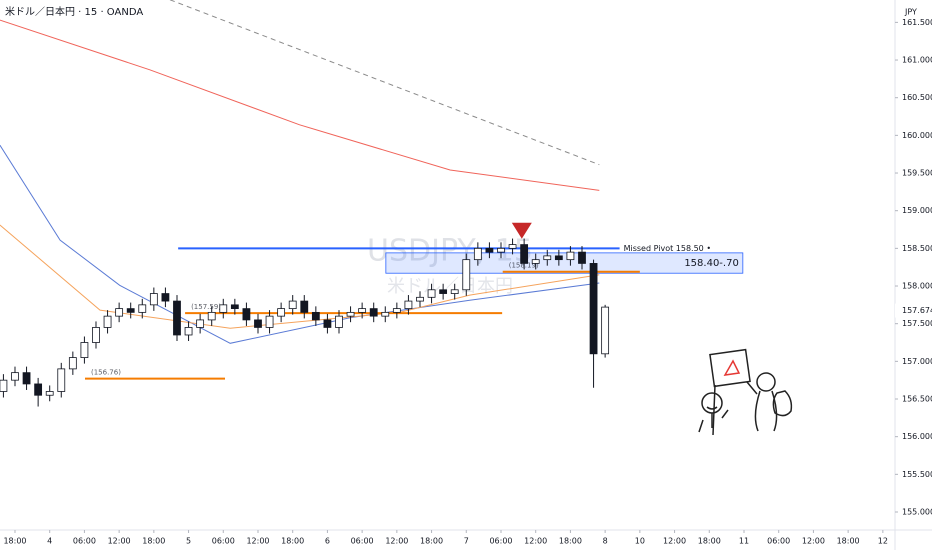  I want to click on y-tick-label: 155.500, so click(917, 474).